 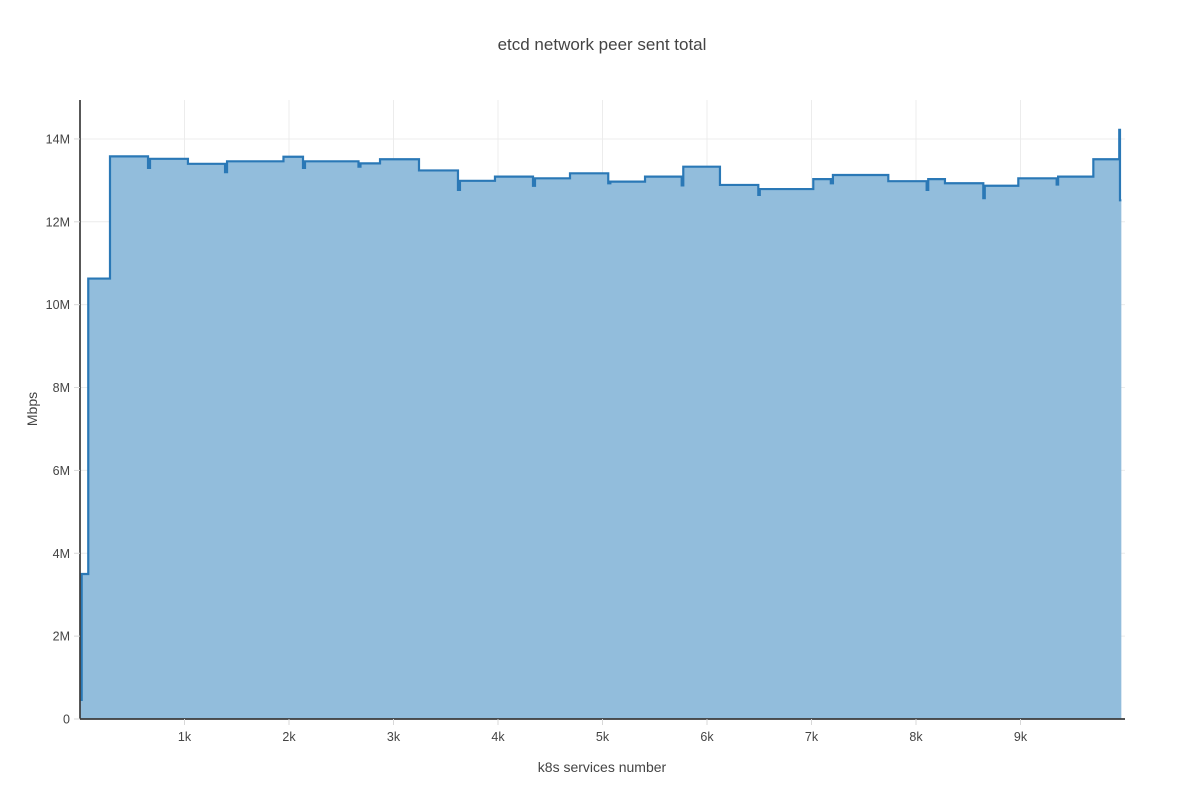 I want to click on x-tick-label: 9k, so click(x=1021, y=737).